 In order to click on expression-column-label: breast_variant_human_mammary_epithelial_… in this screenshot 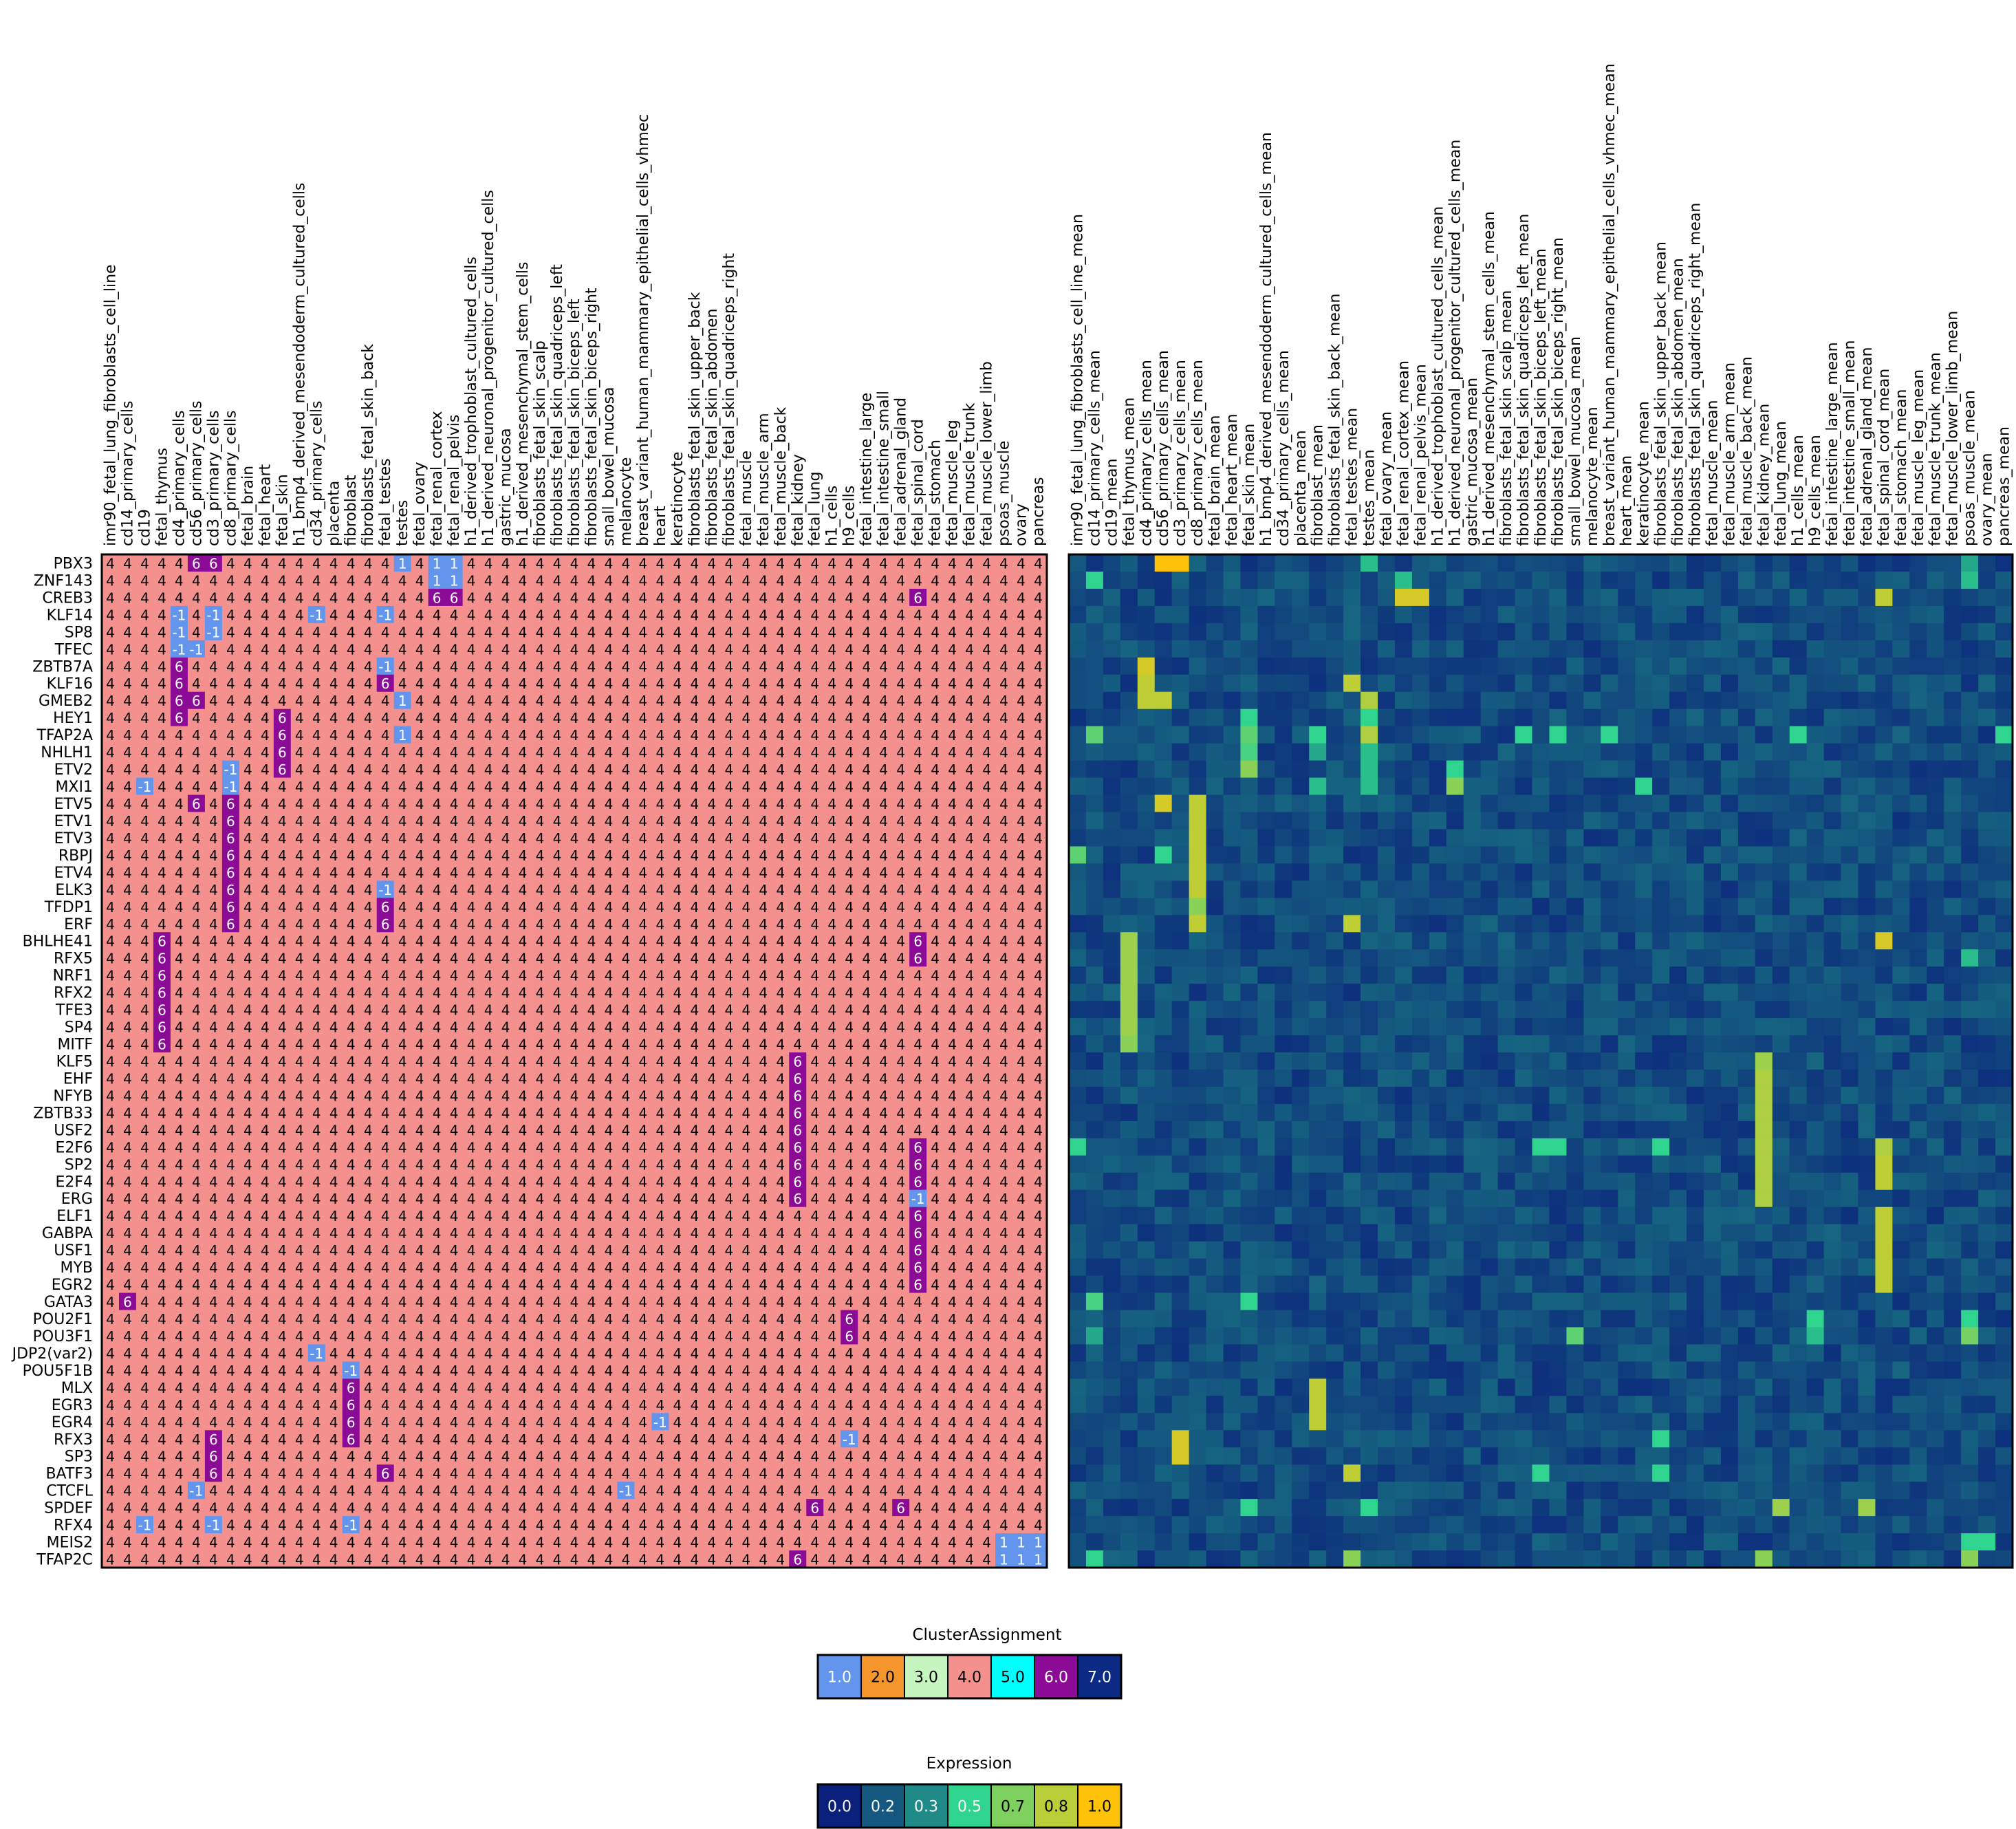, I will do `click(1610, 305)`.